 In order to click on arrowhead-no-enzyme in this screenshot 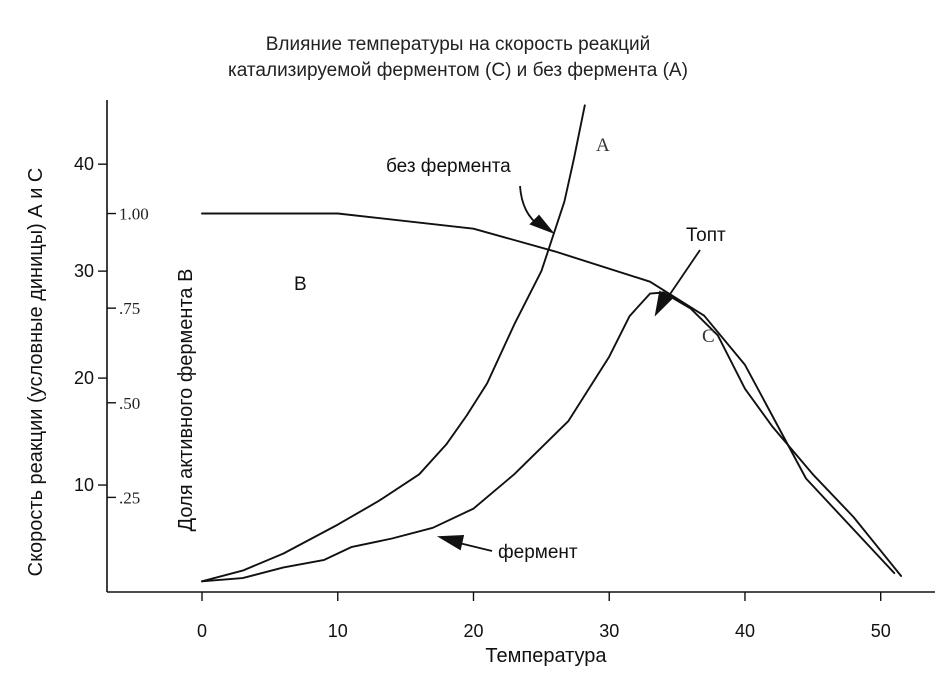, I will do `click(542, 224)`.